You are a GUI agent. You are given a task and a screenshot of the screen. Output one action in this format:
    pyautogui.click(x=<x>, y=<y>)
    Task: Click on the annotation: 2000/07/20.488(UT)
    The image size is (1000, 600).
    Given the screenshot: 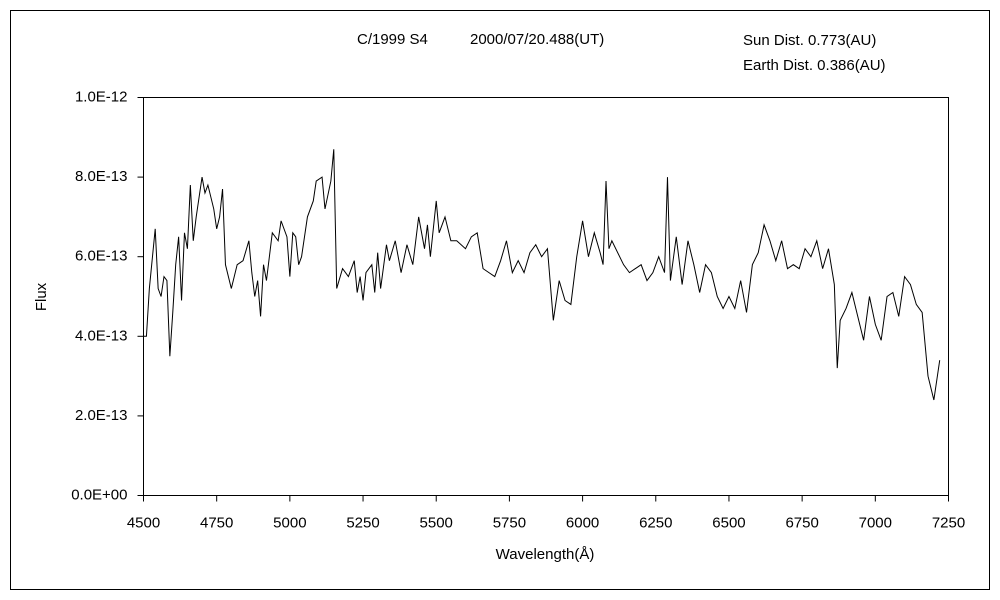 What is the action you would take?
    pyautogui.click(x=537, y=39)
    